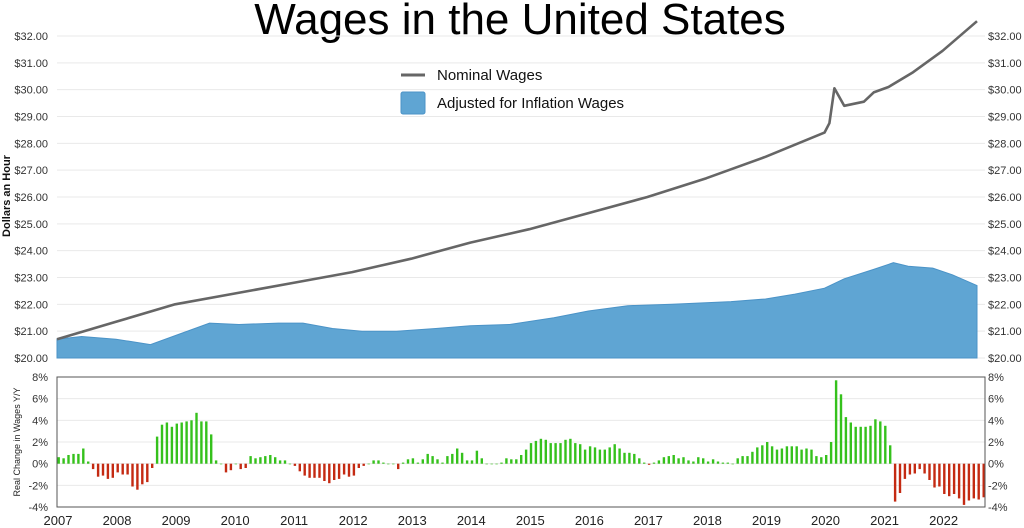 This screenshot has width=1024, height=528. Describe the element at coordinates (1005, 91) in the screenshot. I see `y-tick-right: $30.00` at that location.